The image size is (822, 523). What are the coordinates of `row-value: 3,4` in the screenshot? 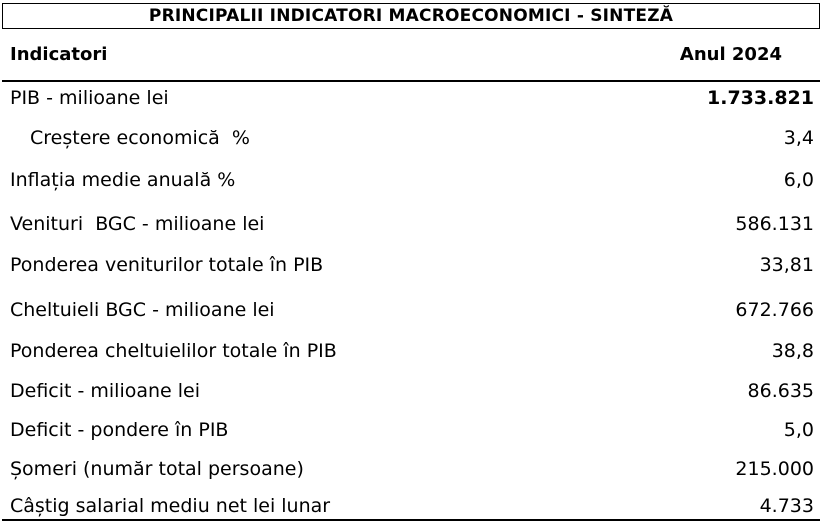 It's located at (798, 138).